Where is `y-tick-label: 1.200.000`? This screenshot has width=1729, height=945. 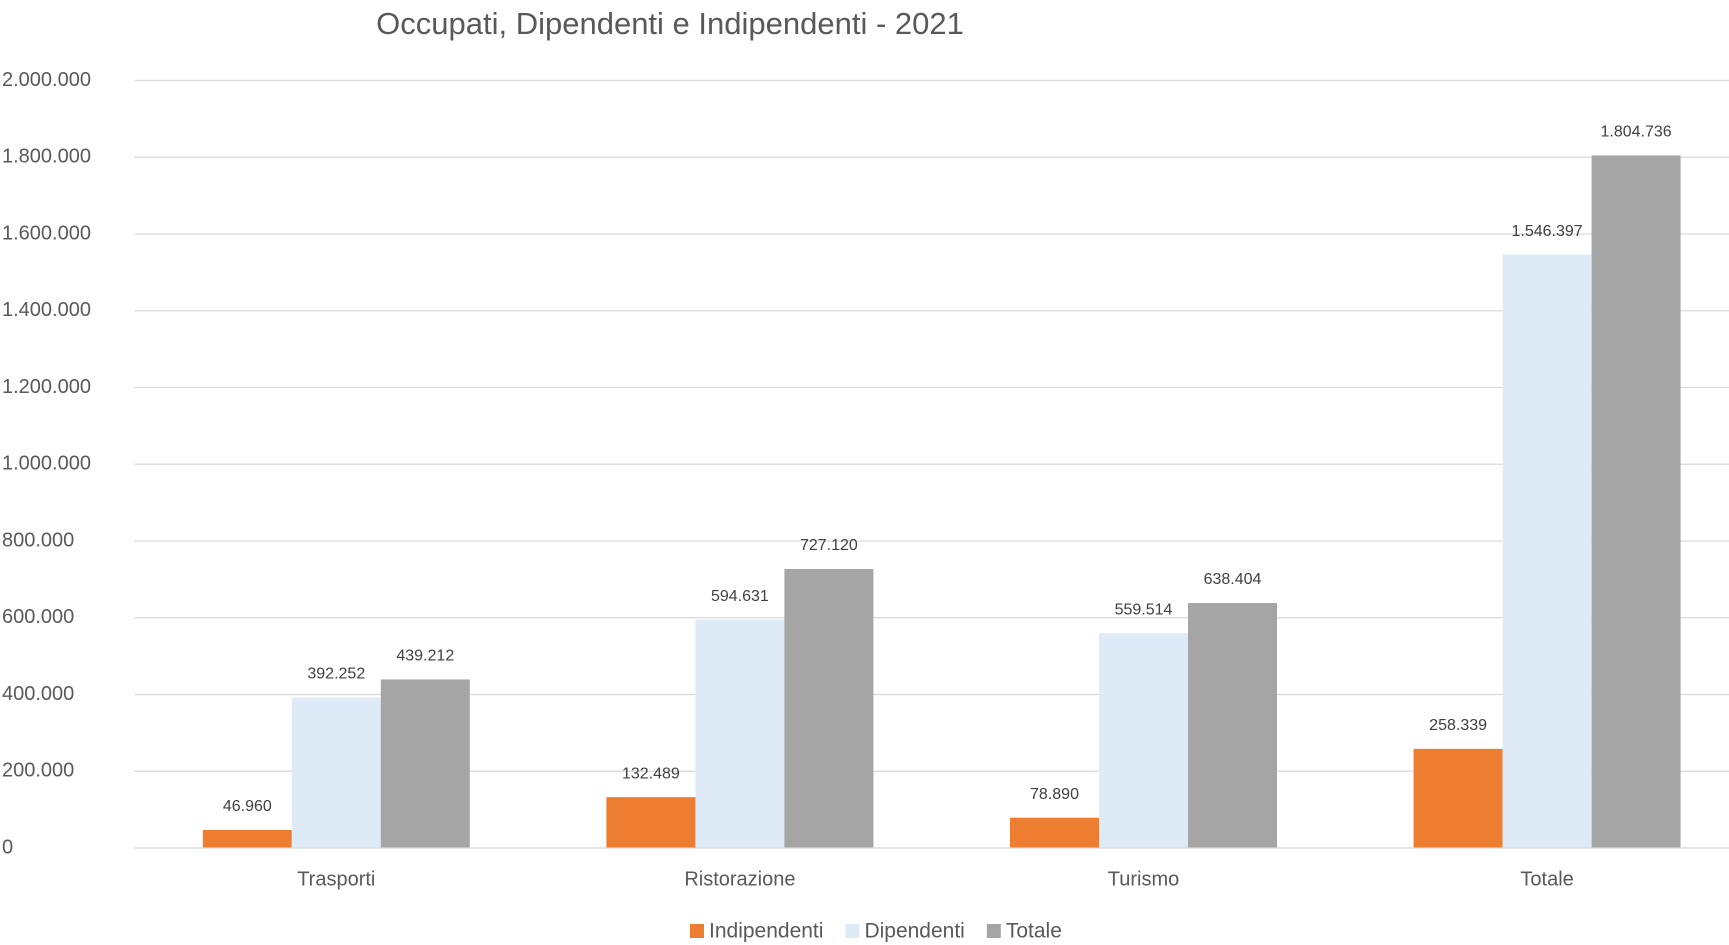 y-tick-label: 1.200.000 is located at coordinates (46, 387).